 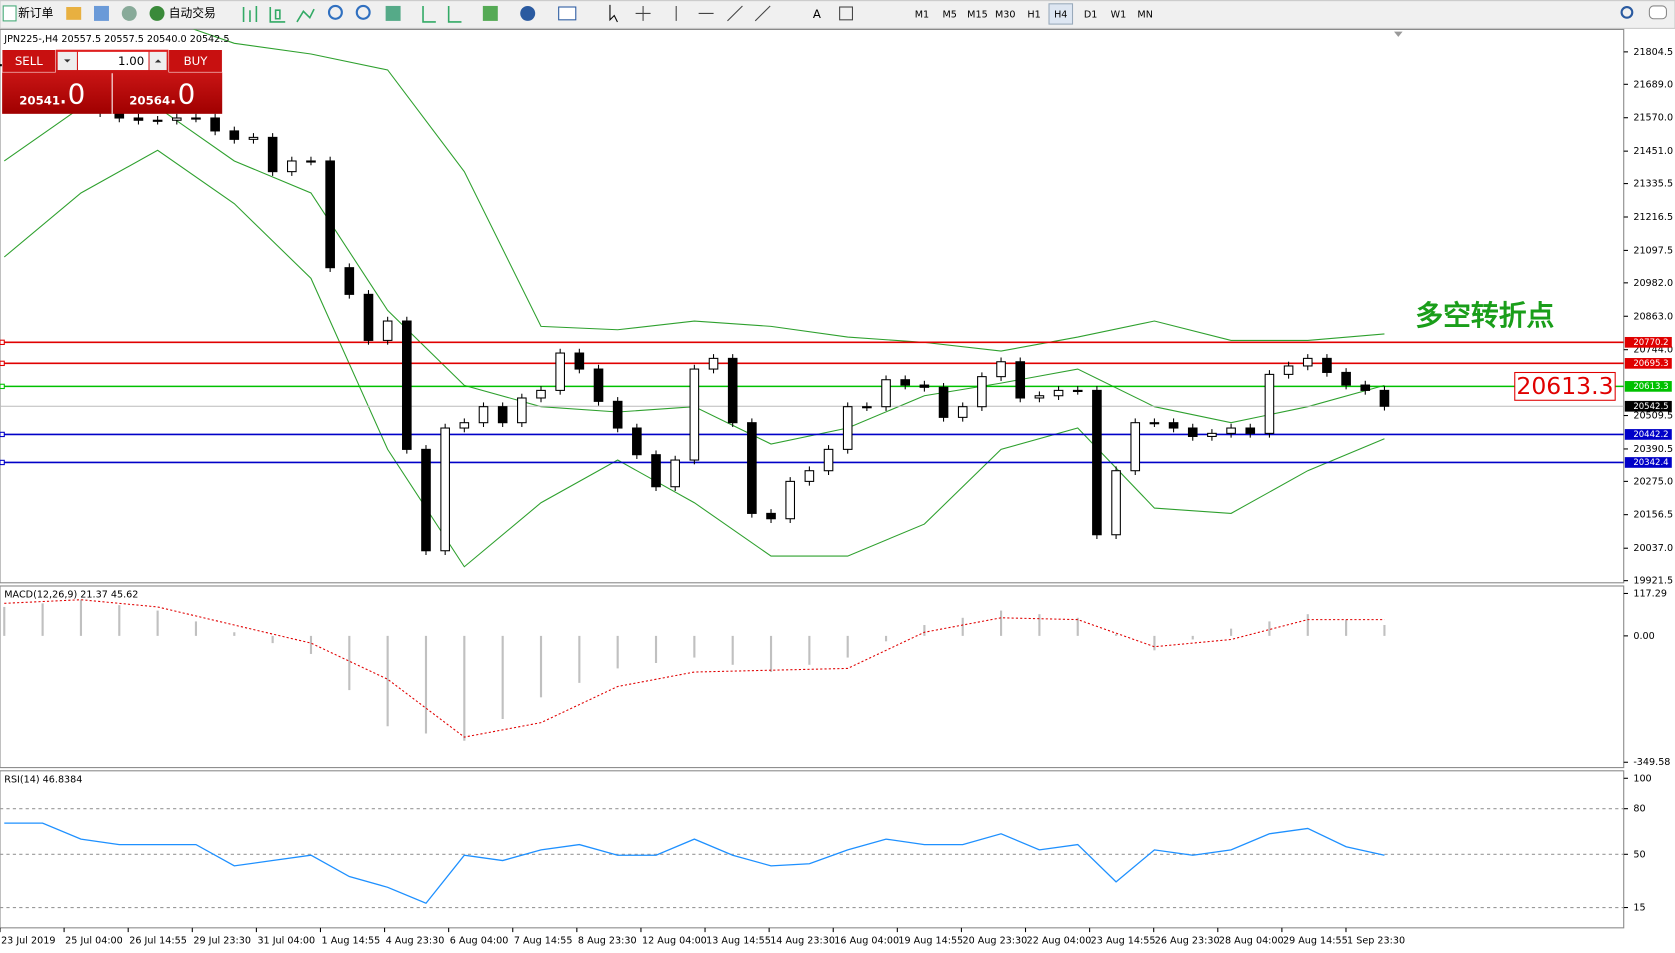 I want to click on buy-button, so click(x=195, y=61).